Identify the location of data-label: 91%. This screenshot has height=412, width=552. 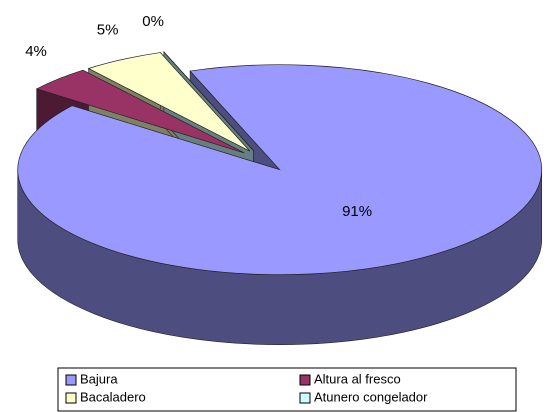
(357, 211).